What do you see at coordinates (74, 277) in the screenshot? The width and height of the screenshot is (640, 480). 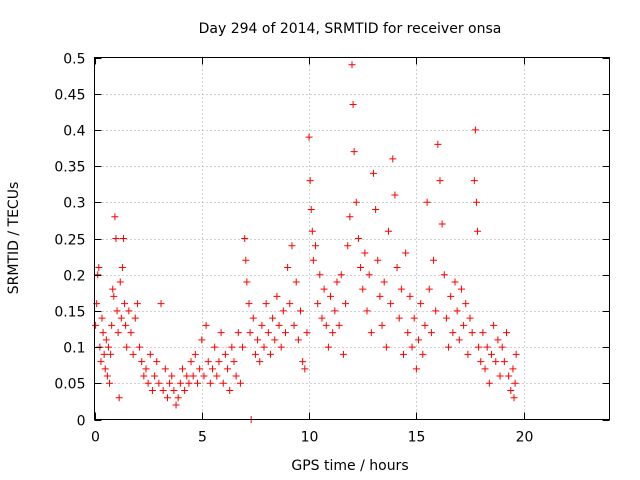 I see `y-tick-label: 0.2` at bounding box center [74, 277].